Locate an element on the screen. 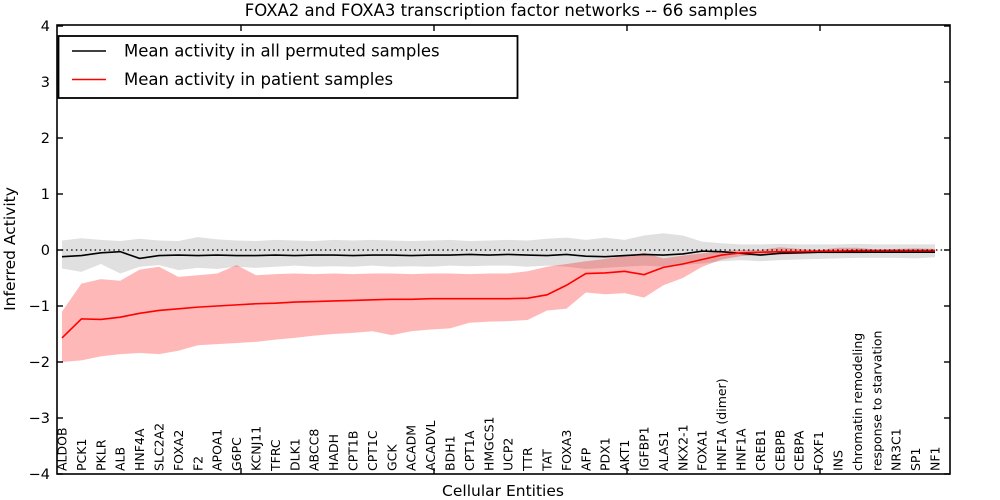 The height and width of the screenshot is (500, 1000). category-label: NKX2-1 is located at coordinates (682, 447).